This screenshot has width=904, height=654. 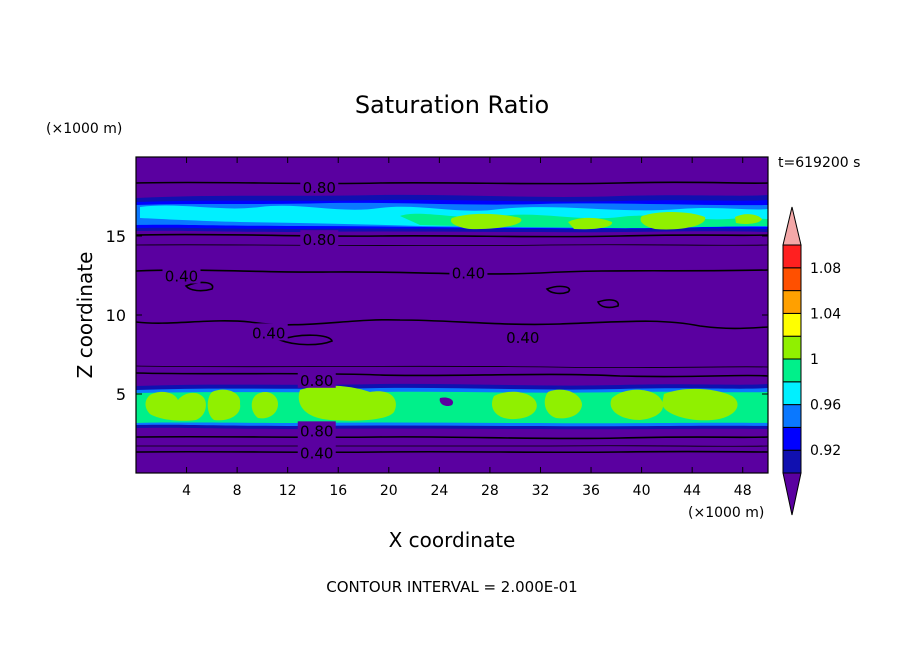 What do you see at coordinates (116, 315) in the screenshot?
I see `y-tick-label: 10` at bounding box center [116, 315].